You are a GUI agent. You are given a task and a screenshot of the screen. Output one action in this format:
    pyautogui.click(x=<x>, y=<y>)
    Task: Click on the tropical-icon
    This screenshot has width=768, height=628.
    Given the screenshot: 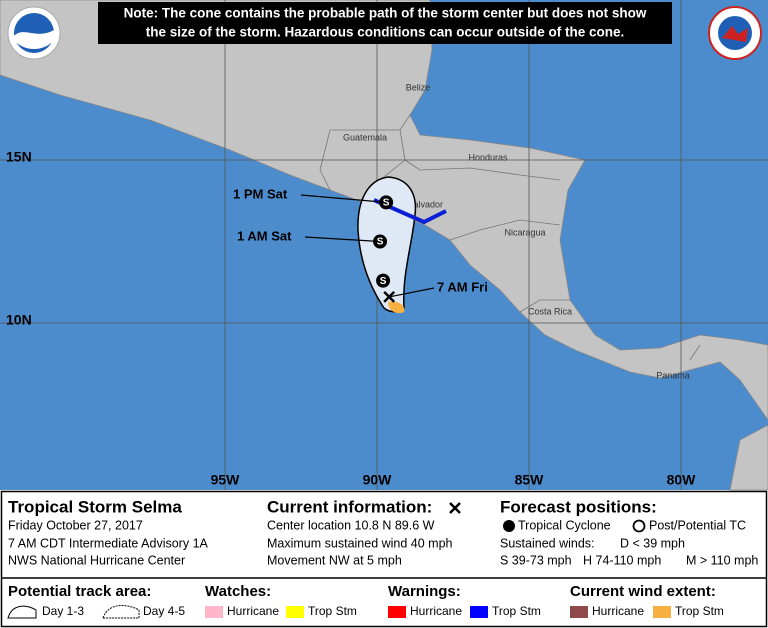 What is the action you would take?
    pyautogui.click(x=509, y=526)
    